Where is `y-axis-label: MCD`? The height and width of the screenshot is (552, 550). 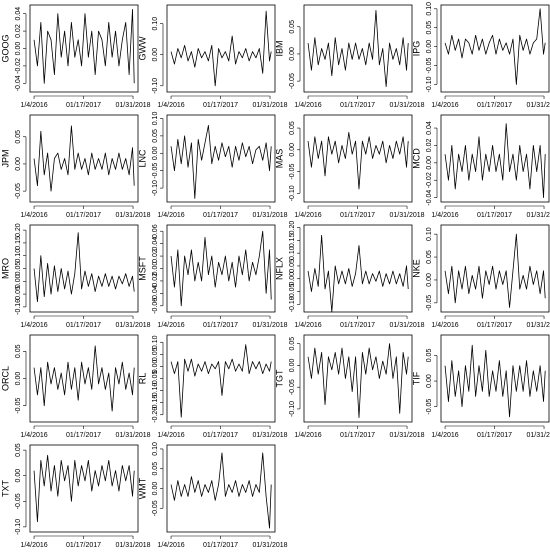 y-axis-label: MCD is located at coordinates (416, 158).